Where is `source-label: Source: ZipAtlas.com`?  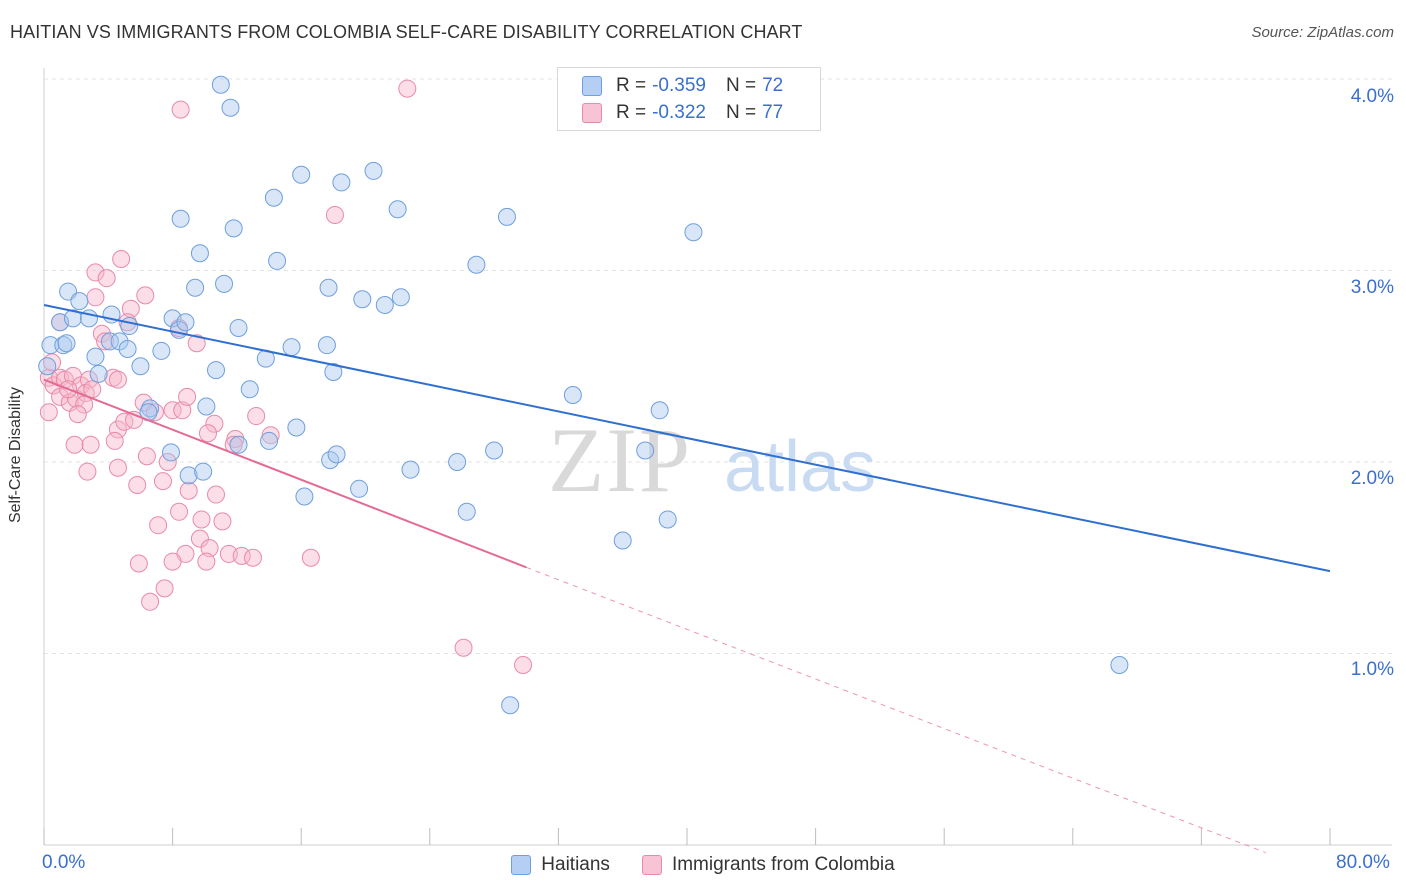
source-label: Source: ZipAtlas.com is located at coordinates (1322, 32).